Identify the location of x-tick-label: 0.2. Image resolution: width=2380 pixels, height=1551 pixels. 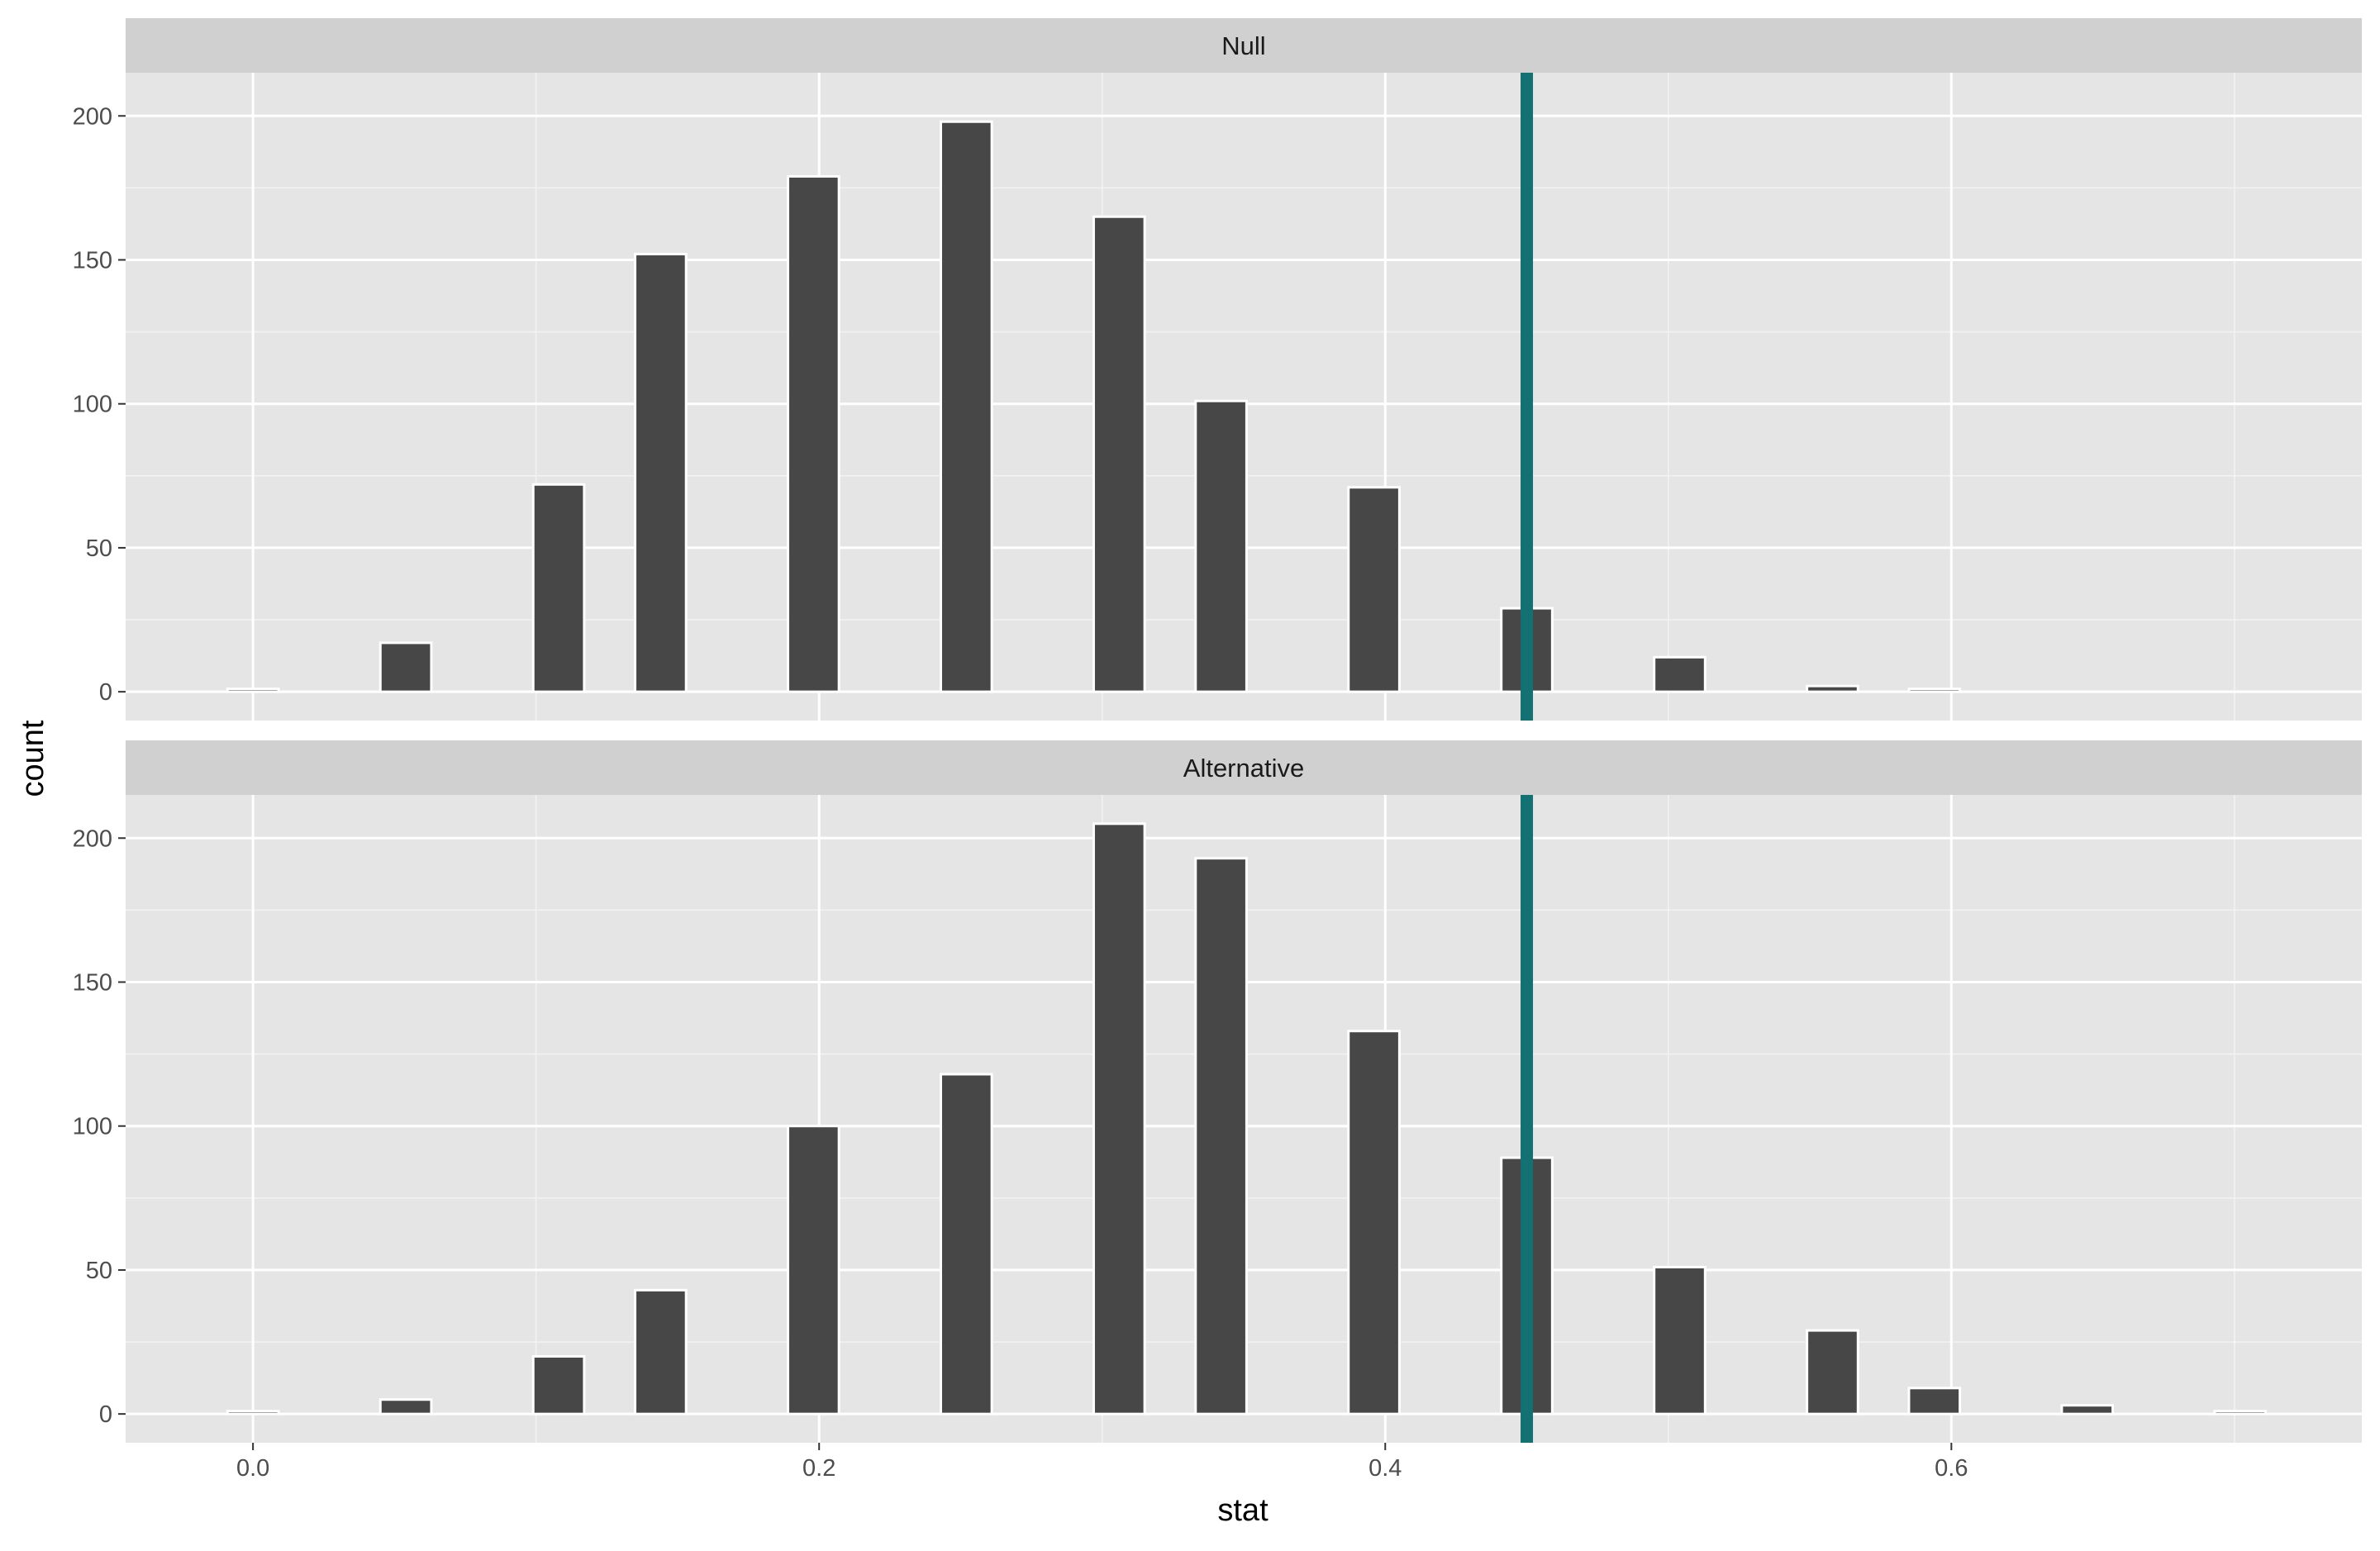
(818, 1469).